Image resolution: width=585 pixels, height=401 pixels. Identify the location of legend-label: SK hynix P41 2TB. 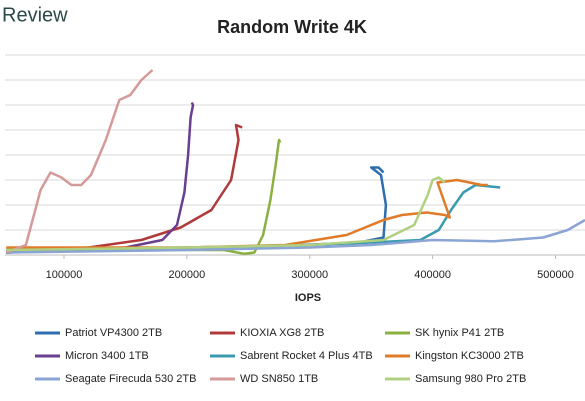
(459, 333).